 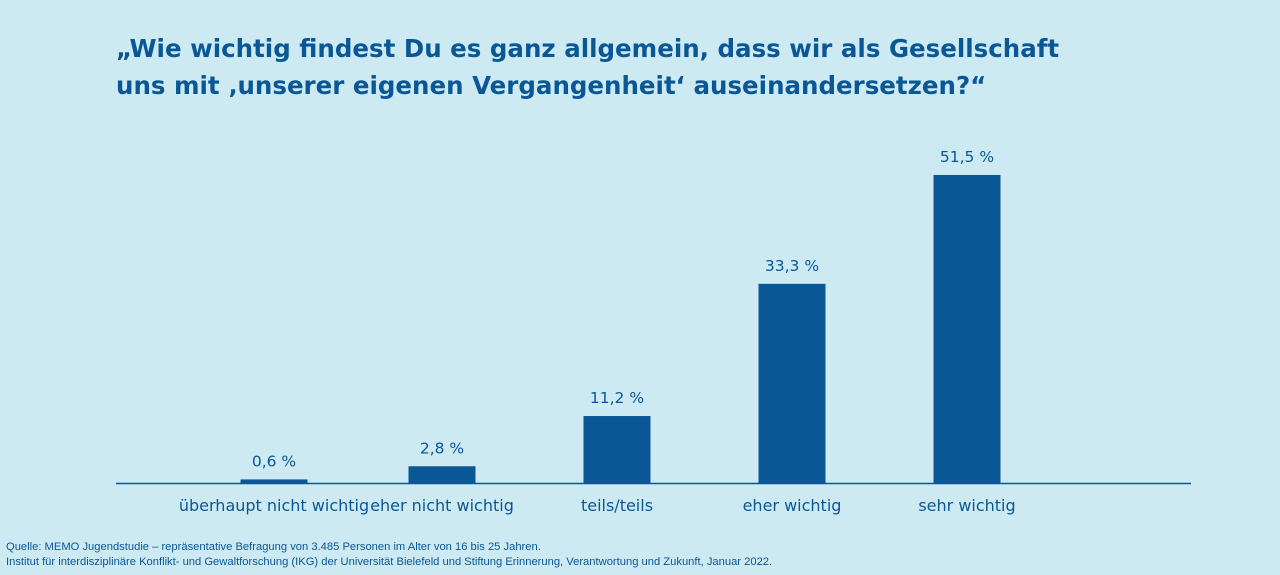 I want to click on value-label-5: 51,5 %, so click(x=967, y=157).